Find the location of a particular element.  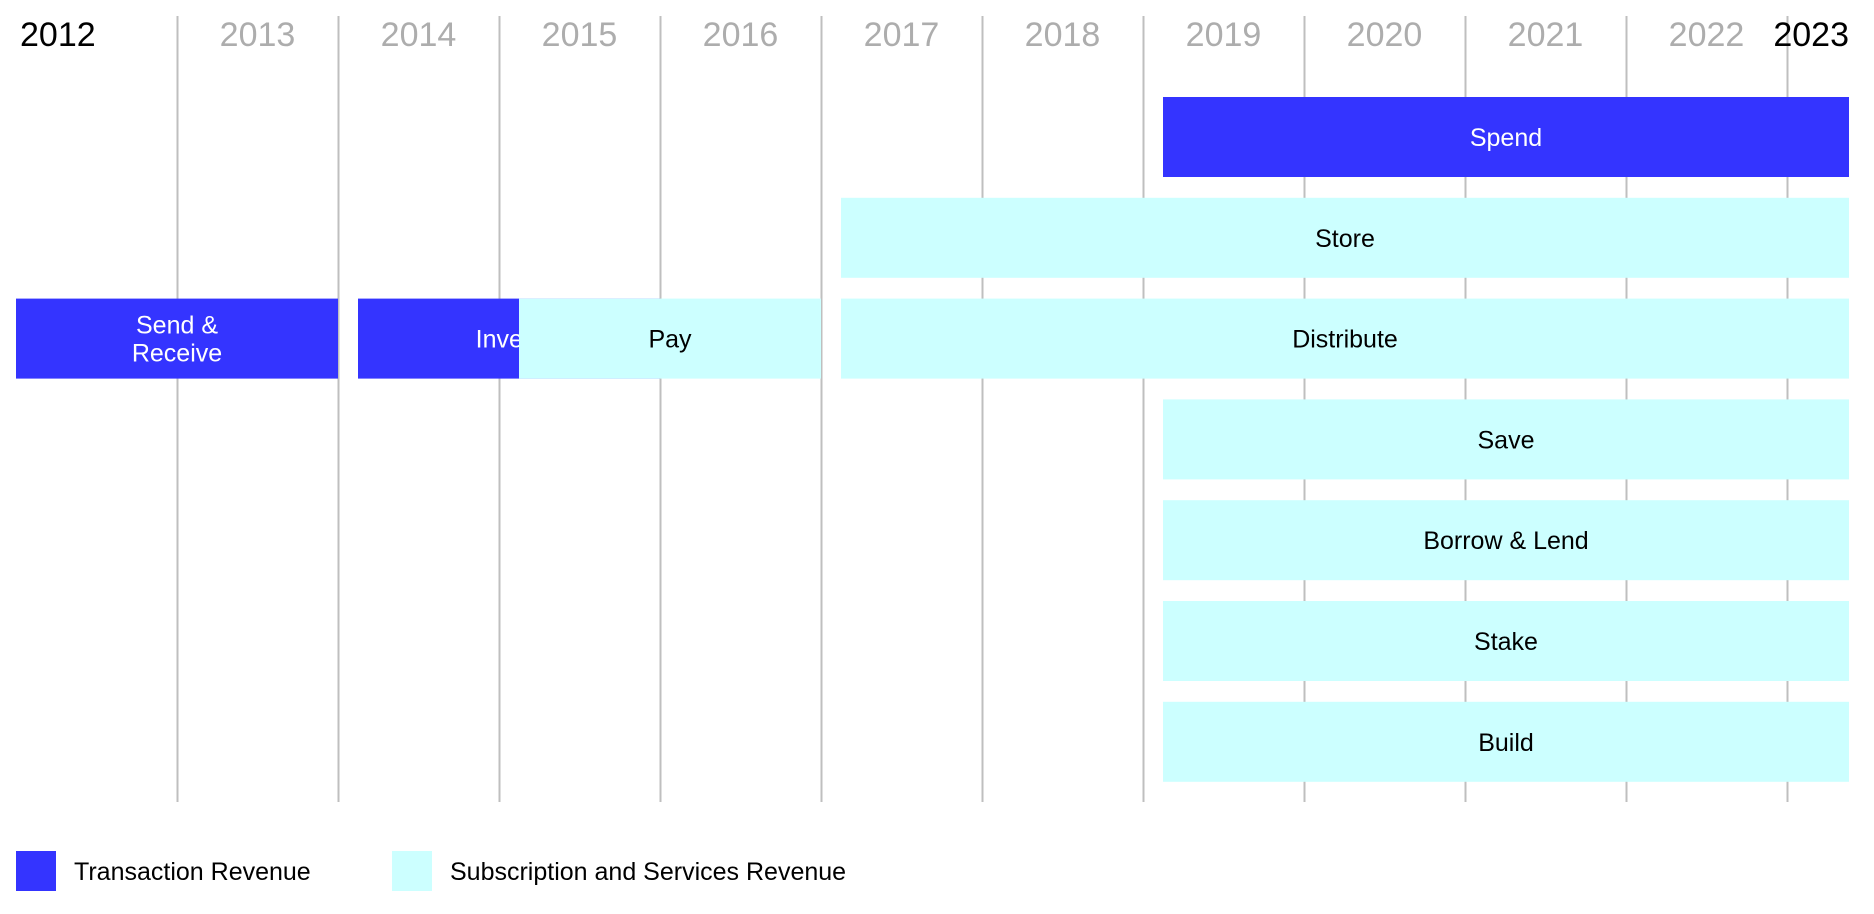

bar-pay: Pay is located at coordinates (670, 338).